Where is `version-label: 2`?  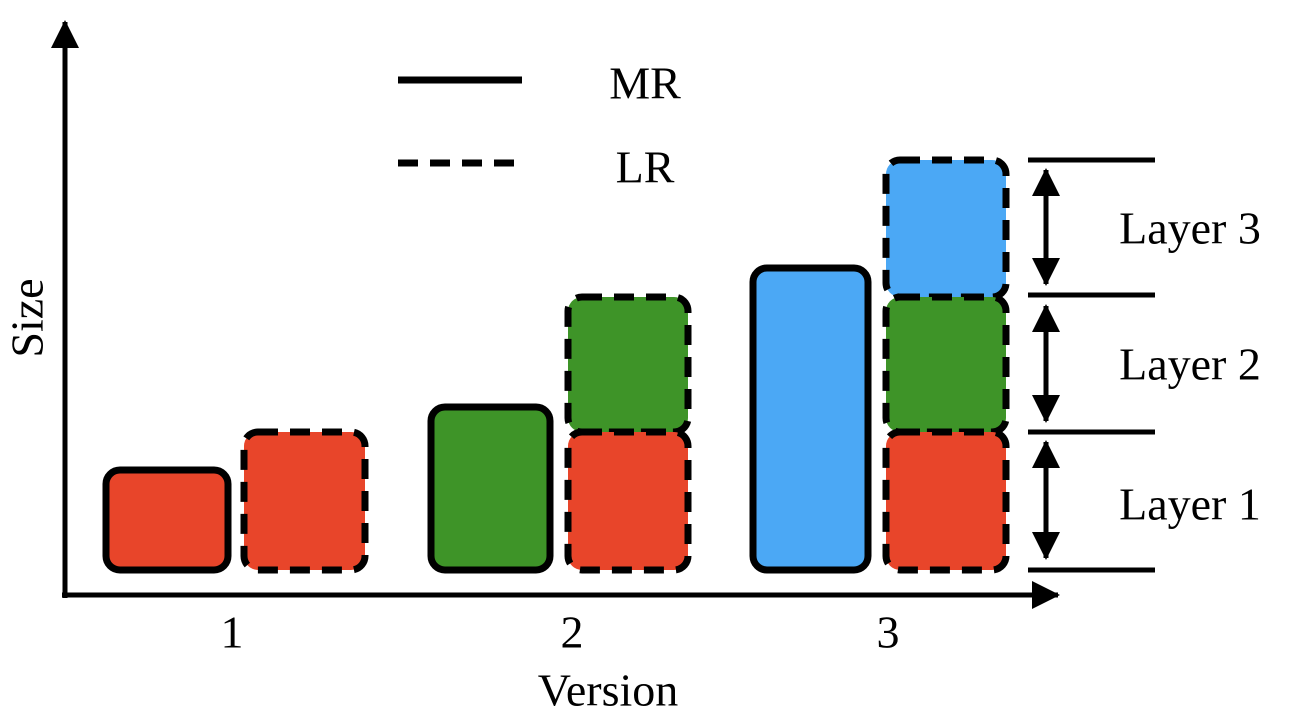
version-label: 2 is located at coordinates (572, 632).